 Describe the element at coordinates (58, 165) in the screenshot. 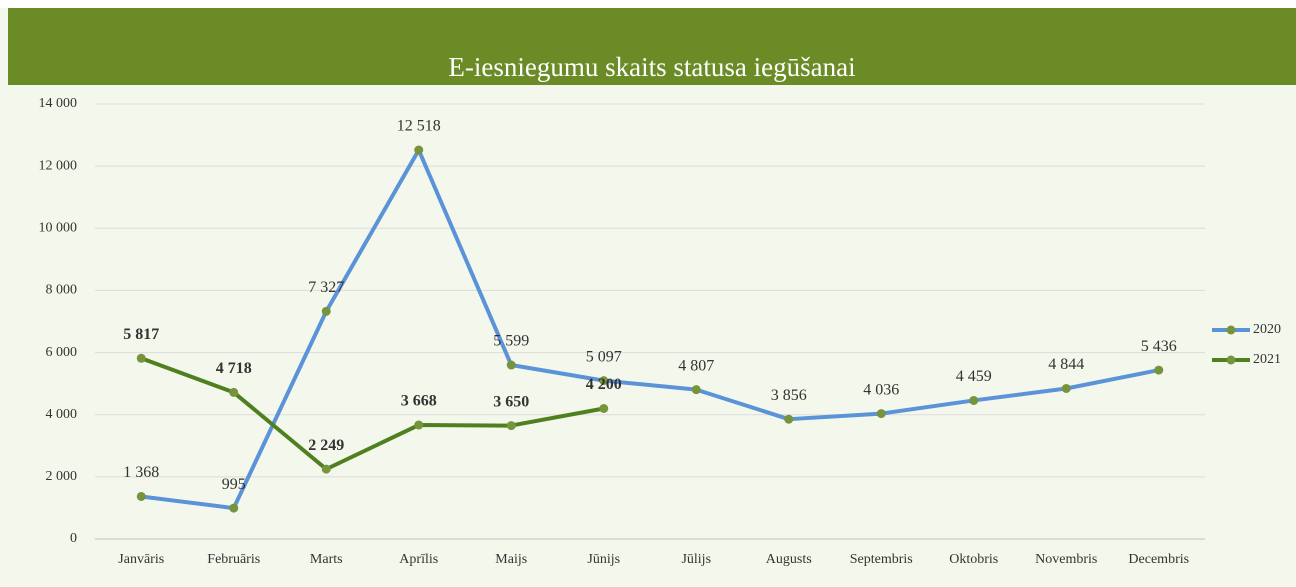

I see `y-tick-label: 12 000` at that location.